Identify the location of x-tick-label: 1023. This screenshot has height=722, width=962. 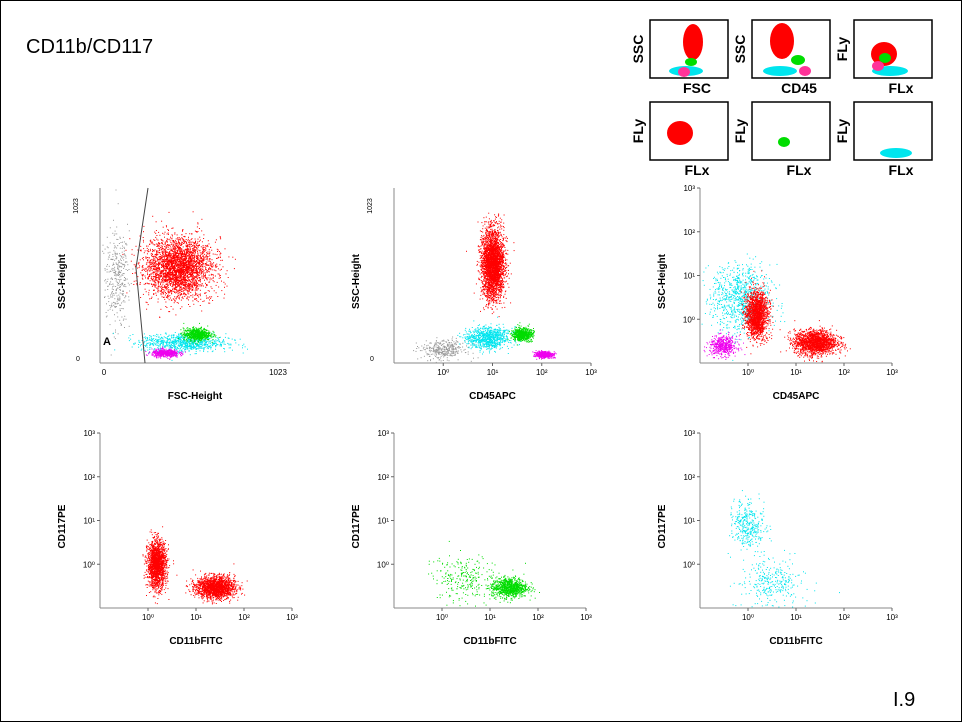
(278, 372).